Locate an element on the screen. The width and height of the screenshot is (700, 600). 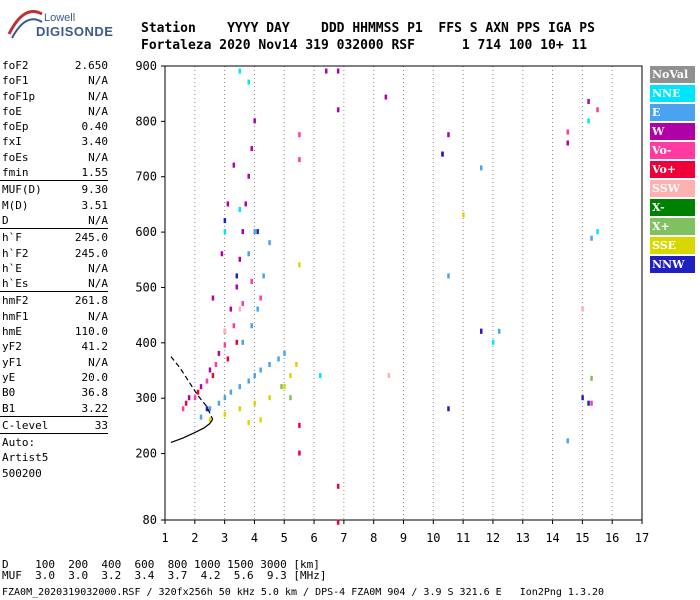
param-value: 3.22 is located at coordinates (95, 408).